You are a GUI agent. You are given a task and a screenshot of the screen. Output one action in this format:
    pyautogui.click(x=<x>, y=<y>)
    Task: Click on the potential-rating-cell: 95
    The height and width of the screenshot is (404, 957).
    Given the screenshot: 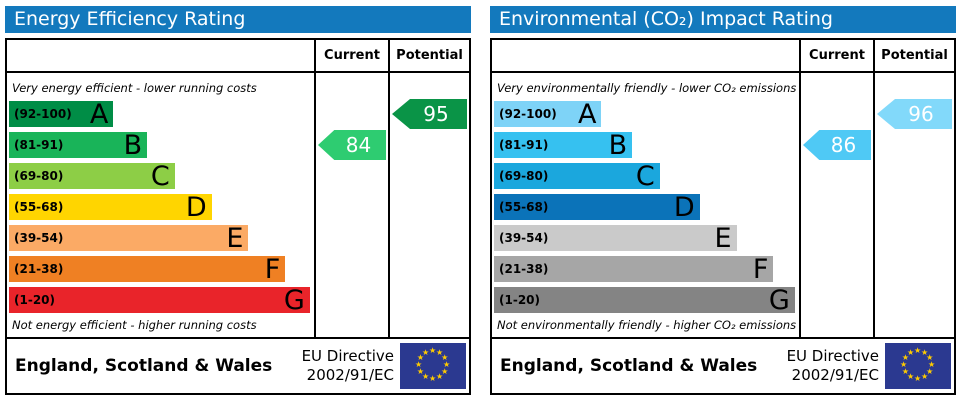 What is the action you would take?
    pyautogui.click(x=428, y=205)
    